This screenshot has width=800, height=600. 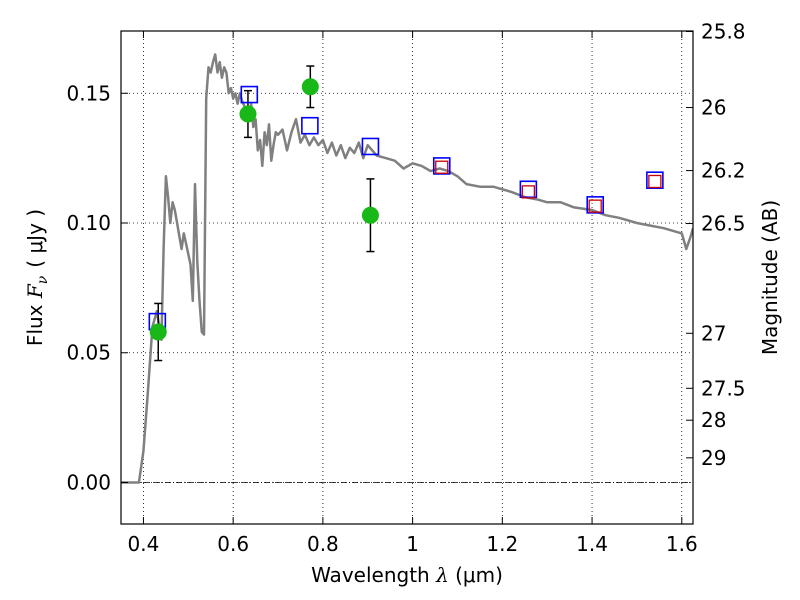 What do you see at coordinates (144, 544) in the screenshot?
I see `x-tick-label: 0.4` at bounding box center [144, 544].